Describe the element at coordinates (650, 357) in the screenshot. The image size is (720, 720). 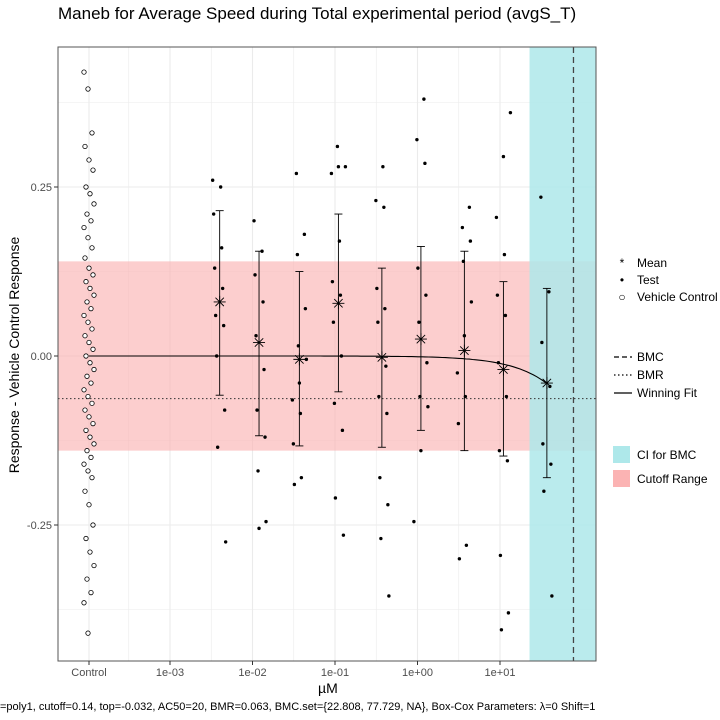
I see `legend-label: BMC` at that location.